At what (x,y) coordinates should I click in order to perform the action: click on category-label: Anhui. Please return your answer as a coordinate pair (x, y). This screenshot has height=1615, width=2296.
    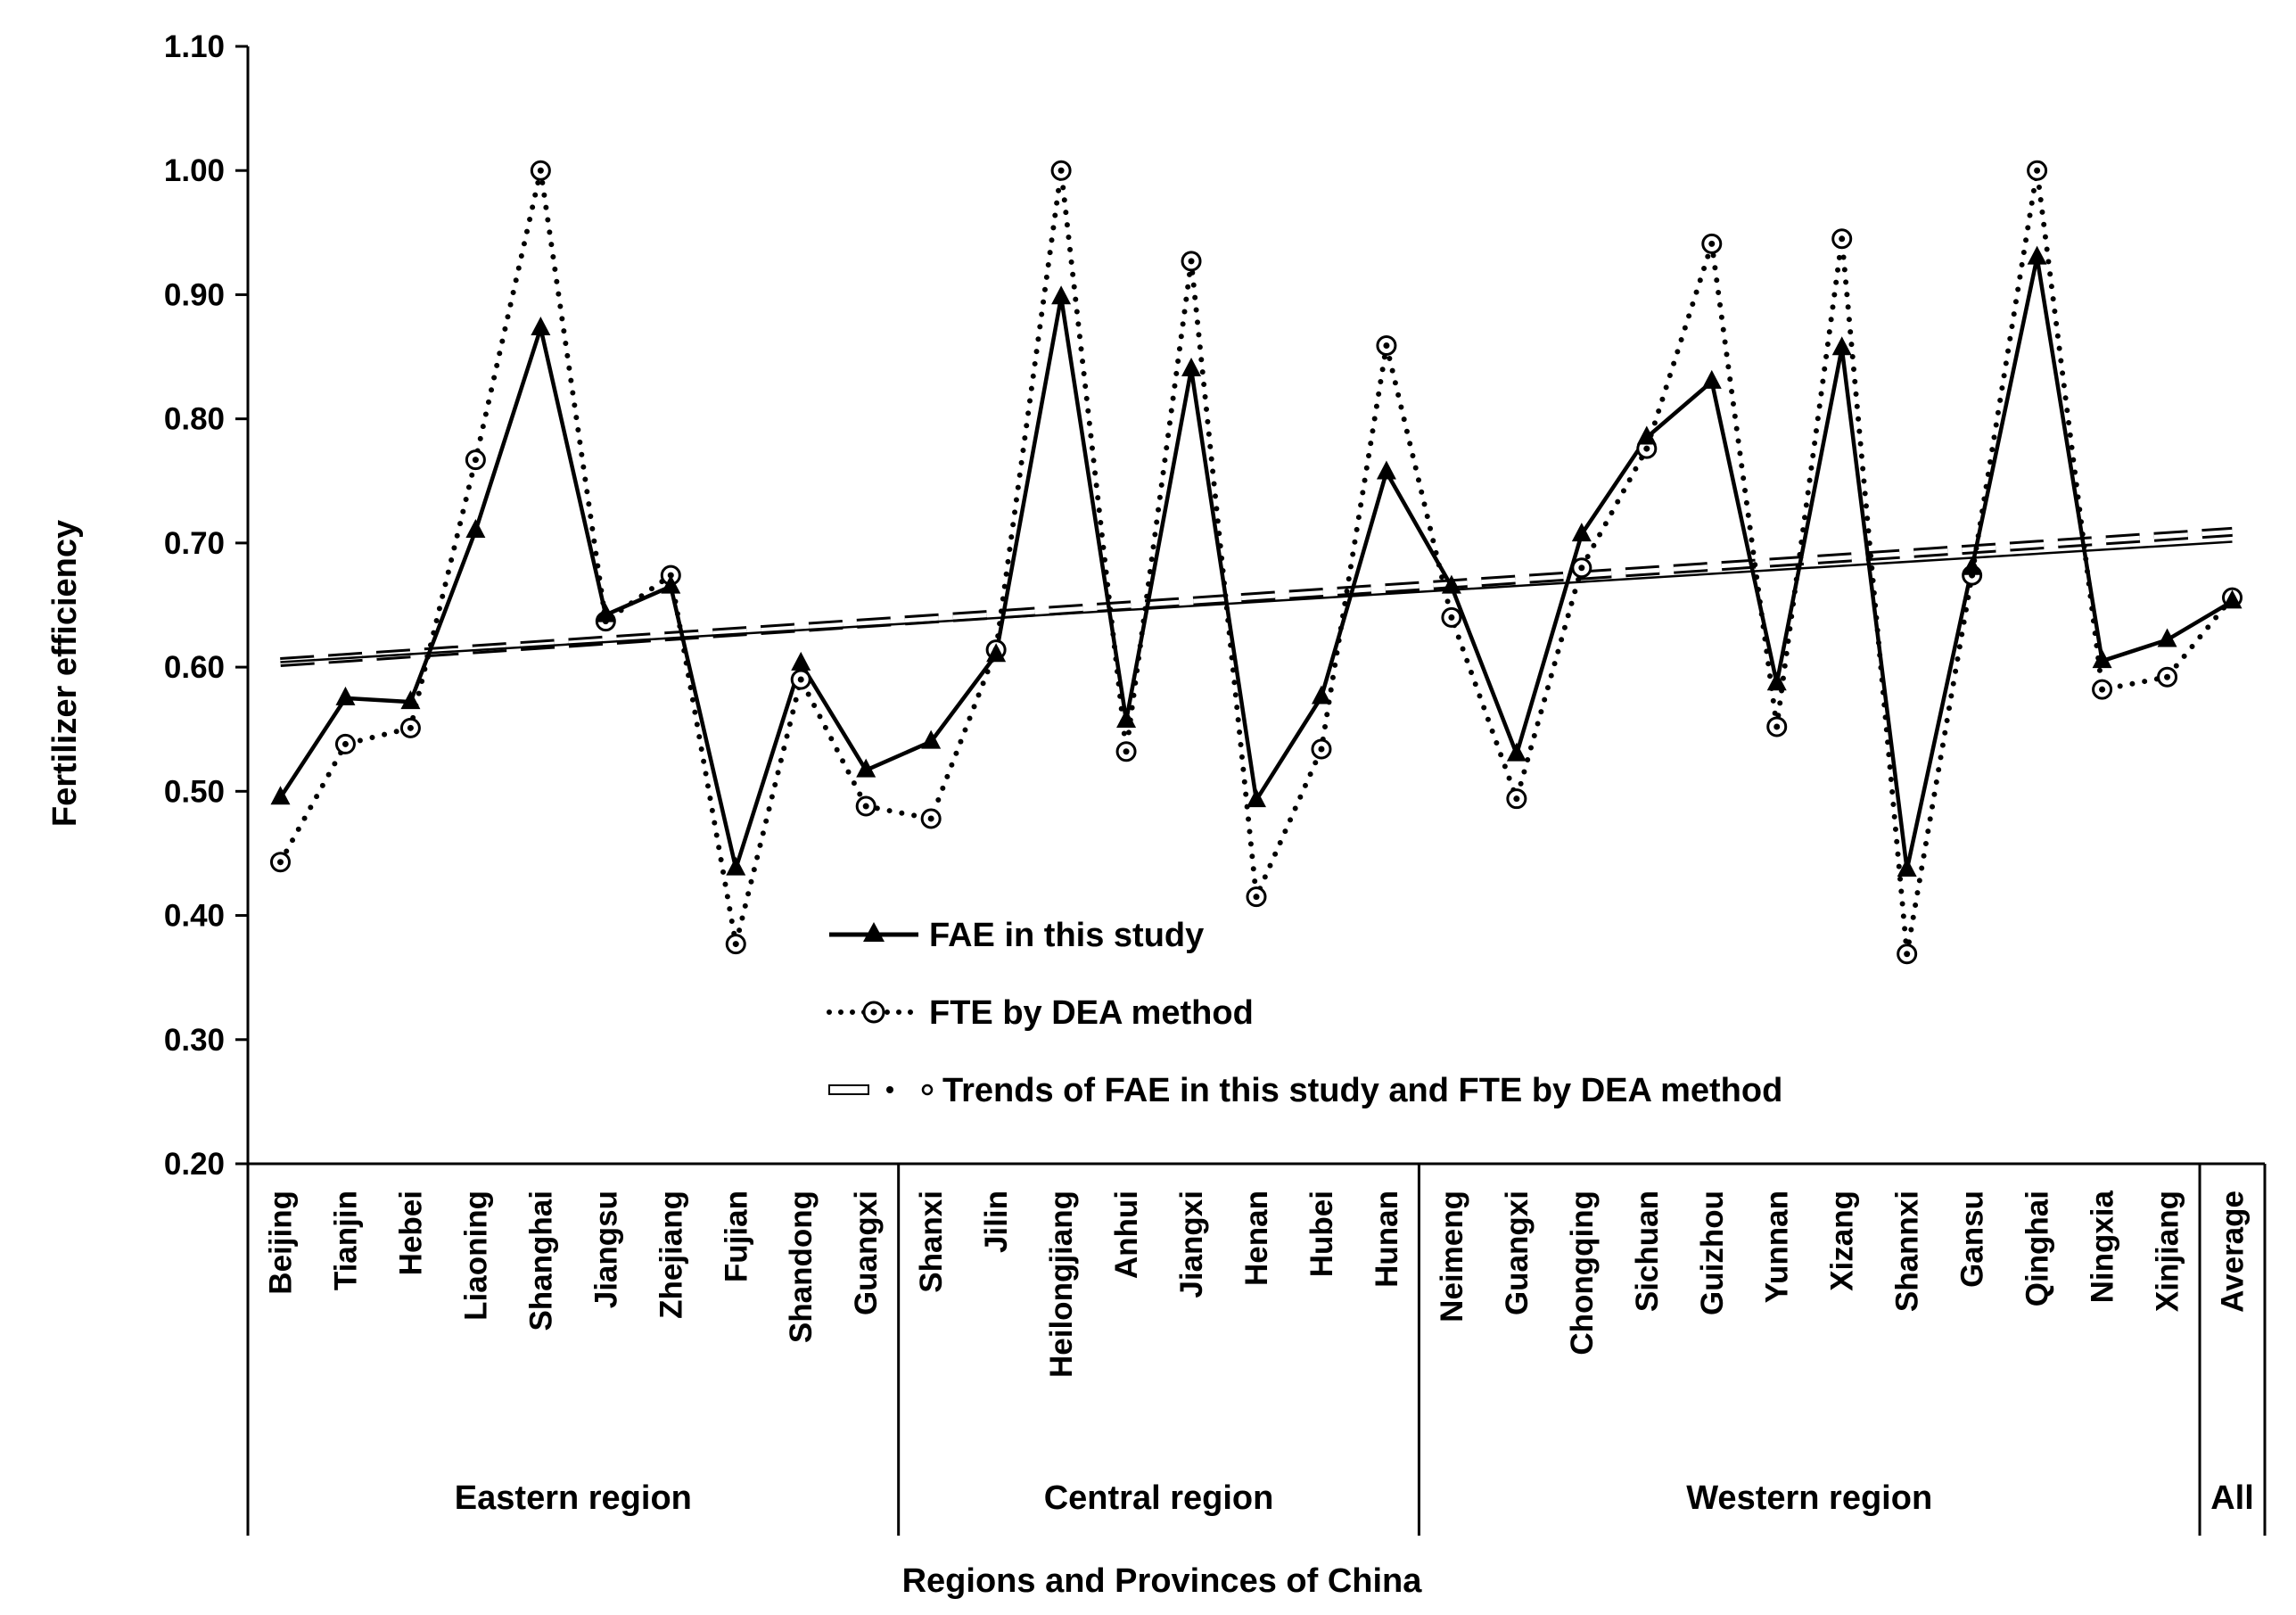
    Looking at the image, I should click on (1126, 1235).